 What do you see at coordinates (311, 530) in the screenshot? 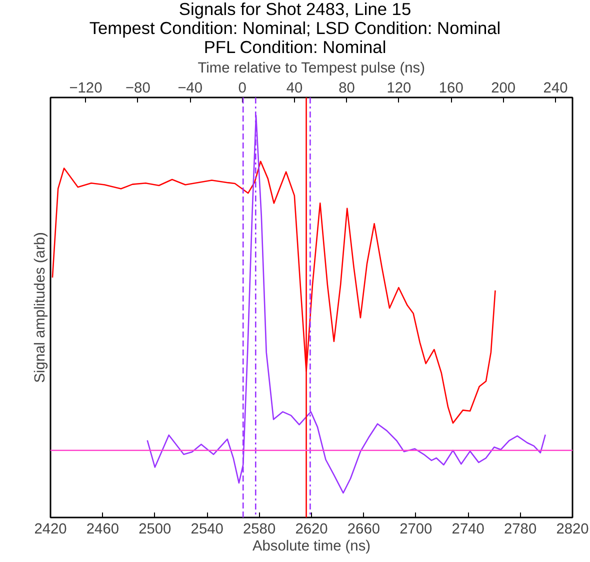
I see `x-tick-label: 2620` at bounding box center [311, 530].